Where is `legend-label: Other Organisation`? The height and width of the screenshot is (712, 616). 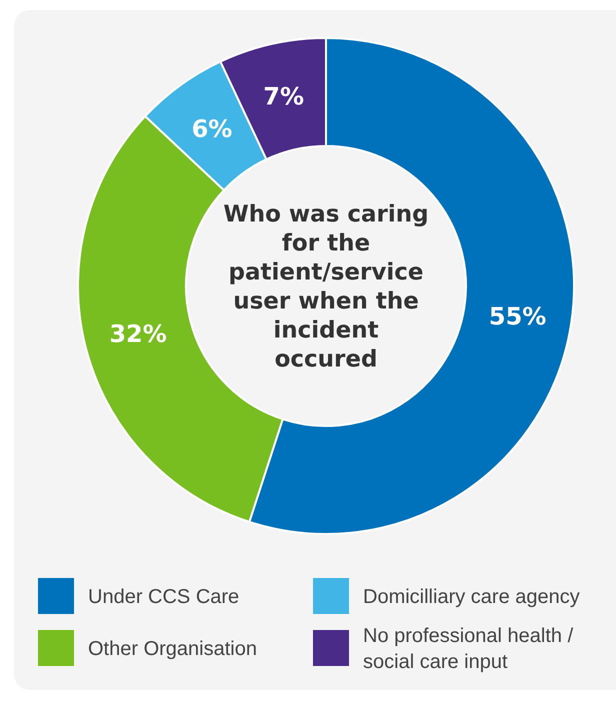 legend-label: Other Organisation is located at coordinates (172, 649).